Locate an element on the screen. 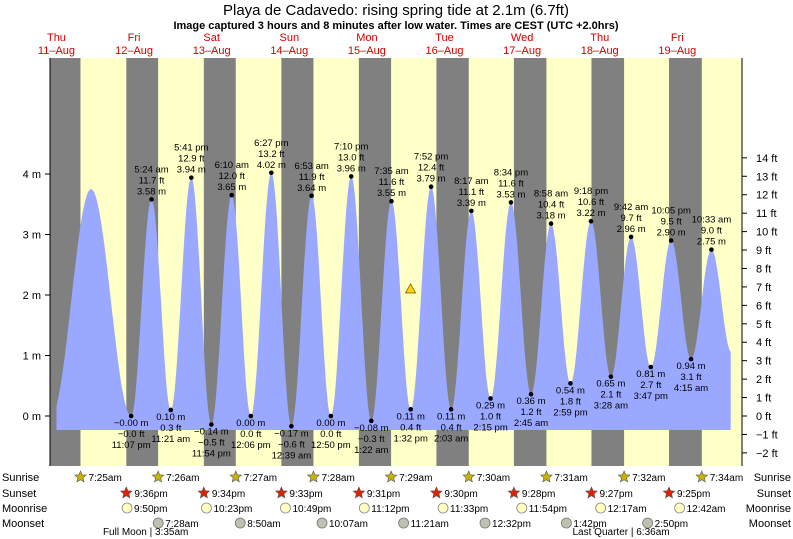 The width and height of the screenshot is (793, 539). right-tick-label: 6 ft is located at coordinates (763, 306).